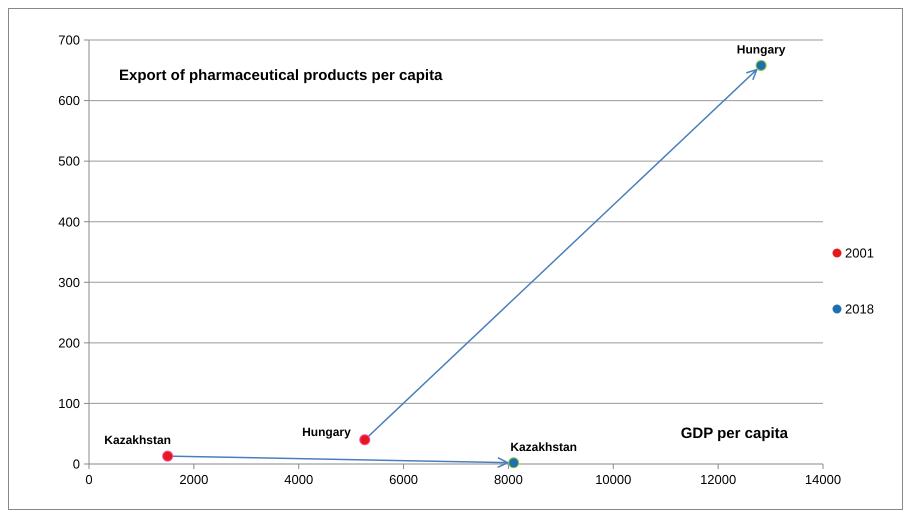 The image size is (903, 510). I want to click on x-tick-label: 0, so click(89, 479).